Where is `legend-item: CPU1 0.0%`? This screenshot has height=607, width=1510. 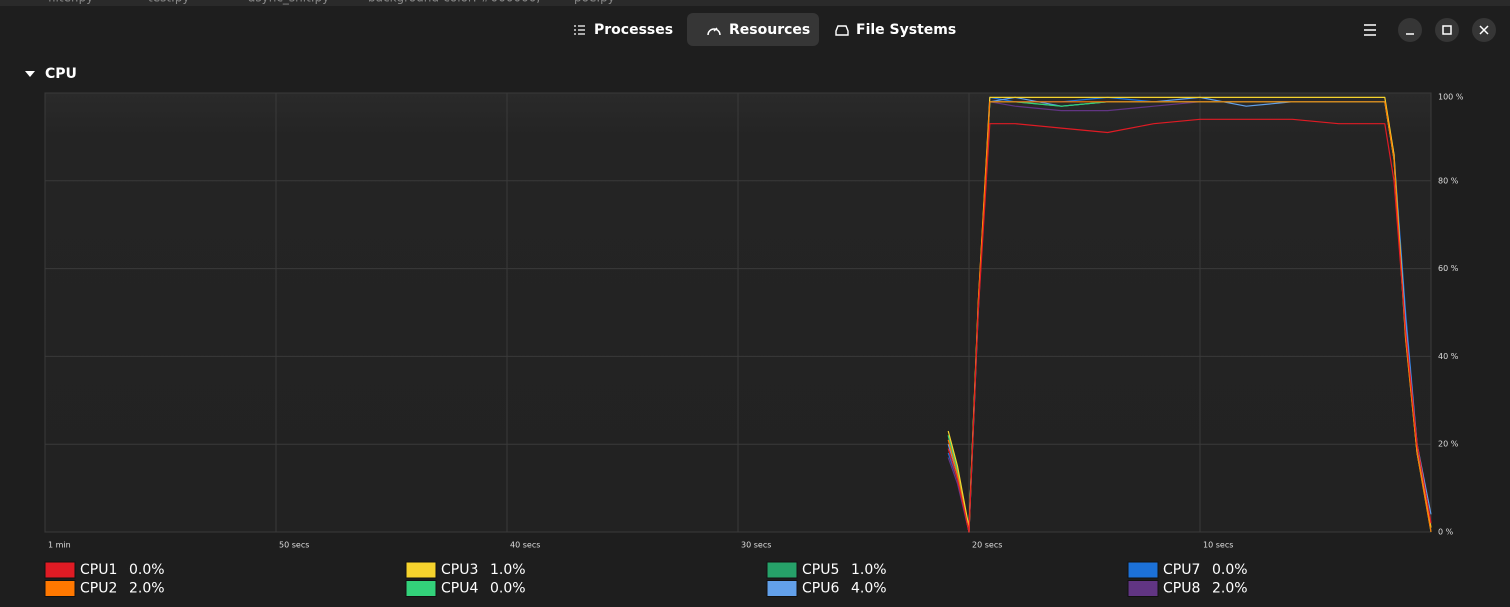
legend-item: CPU1 0.0% is located at coordinates (104, 570).